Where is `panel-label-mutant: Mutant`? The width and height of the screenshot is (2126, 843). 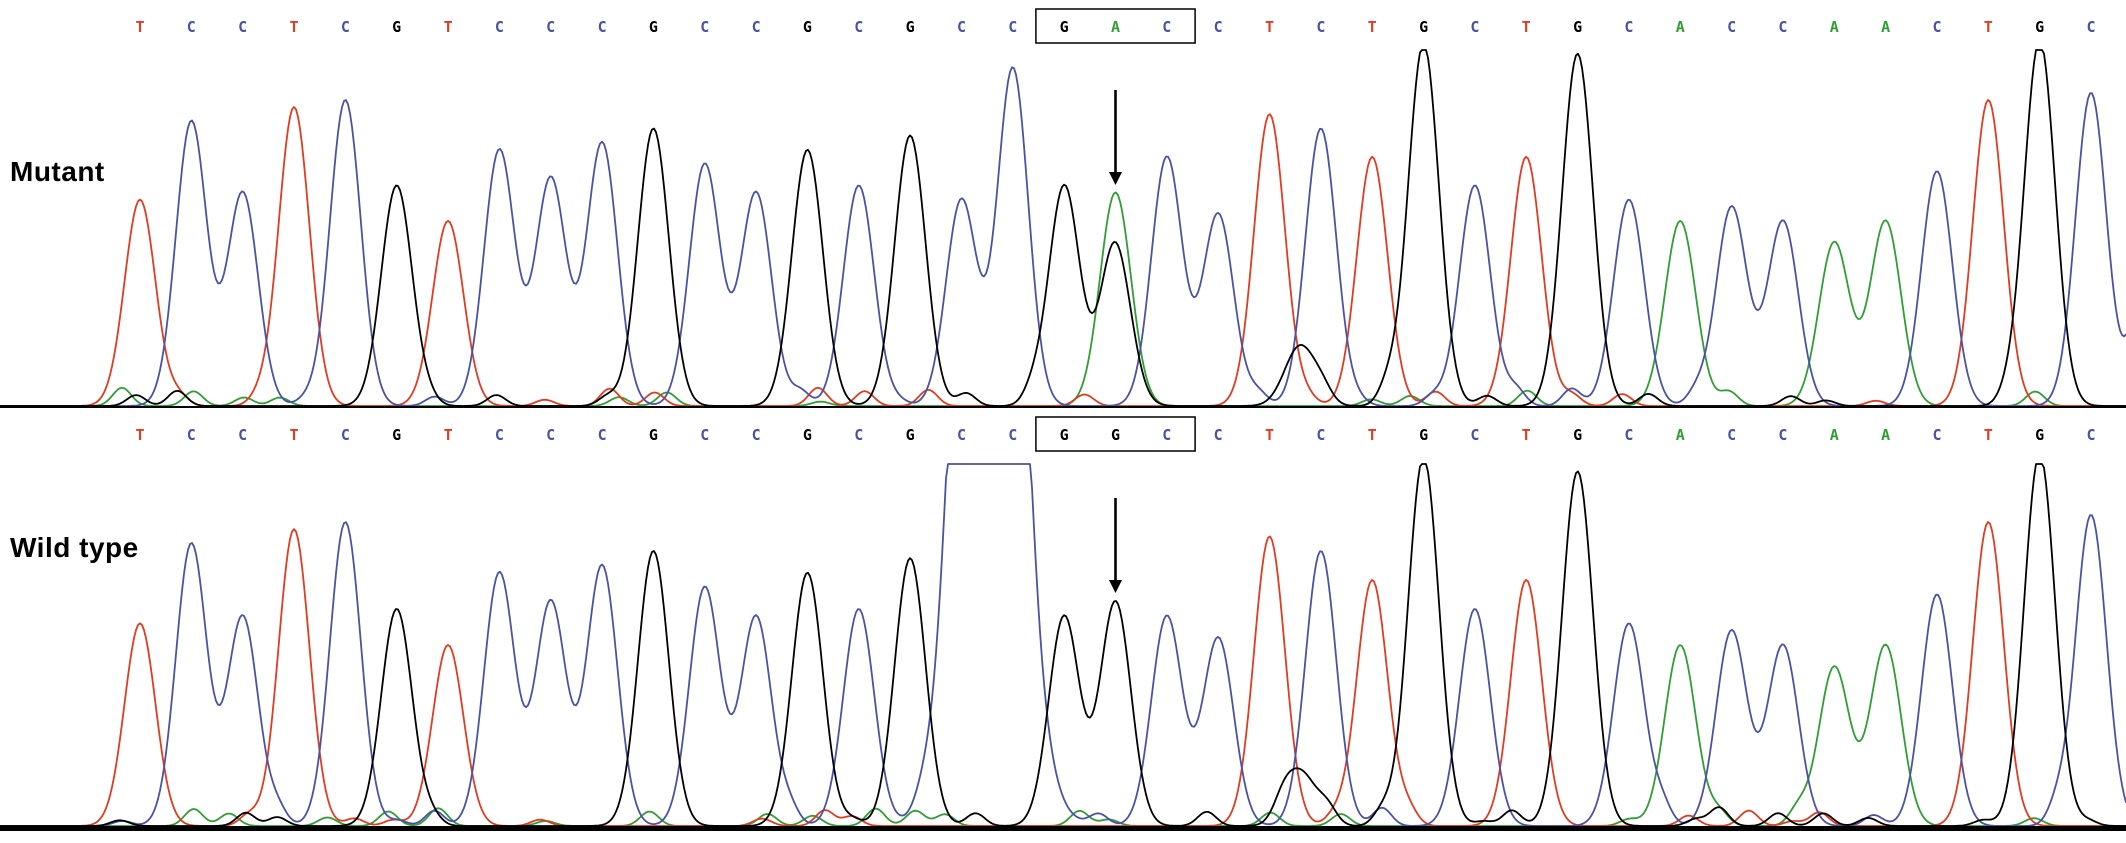 panel-label-mutant: Mutant is located at coordinates (57, 171).